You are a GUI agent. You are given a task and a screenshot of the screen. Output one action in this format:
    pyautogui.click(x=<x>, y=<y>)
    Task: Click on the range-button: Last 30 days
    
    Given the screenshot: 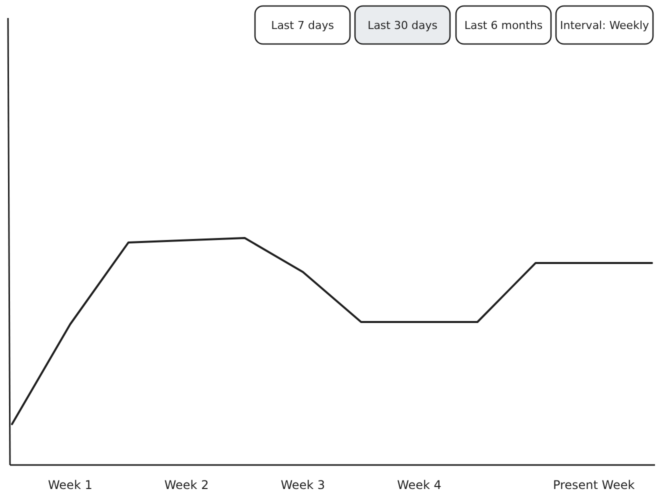 What is the action you would take?
    pyautogui.click(x=402, y=25)
    